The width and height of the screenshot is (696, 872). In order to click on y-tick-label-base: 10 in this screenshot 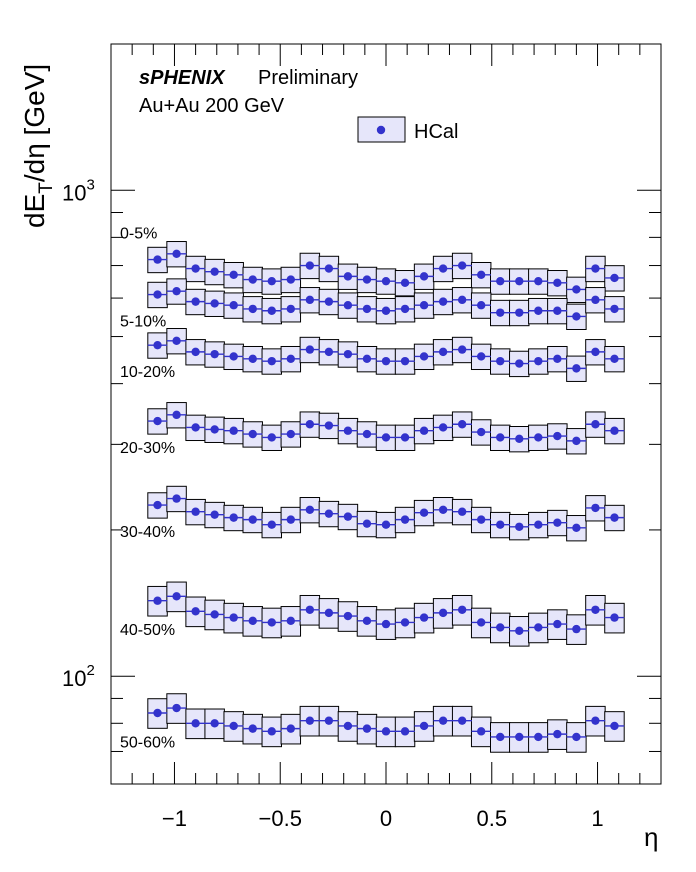, I will do `click(74, 678)`.